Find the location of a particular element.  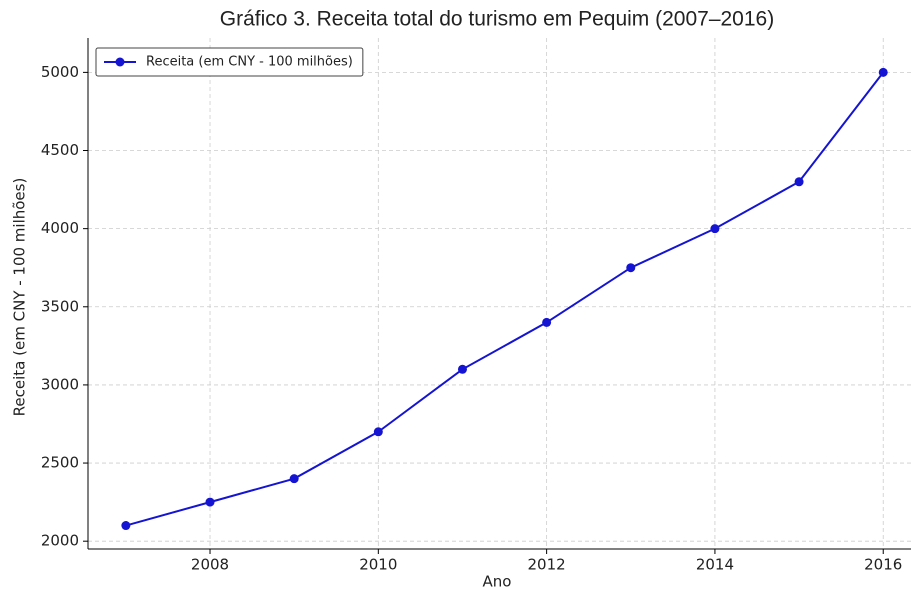

y-tick-label: 2000 is located at coordinates (60, 541).